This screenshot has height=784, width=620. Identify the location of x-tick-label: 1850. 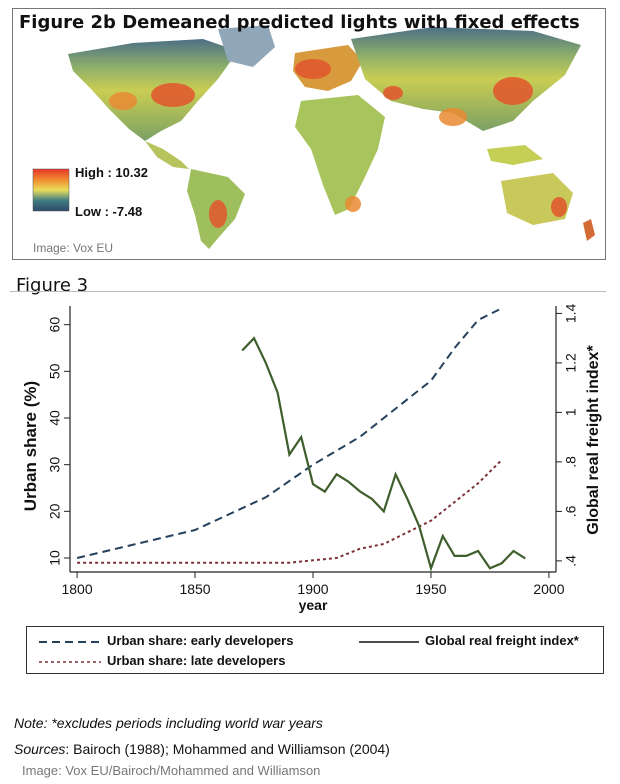
(194, 589).